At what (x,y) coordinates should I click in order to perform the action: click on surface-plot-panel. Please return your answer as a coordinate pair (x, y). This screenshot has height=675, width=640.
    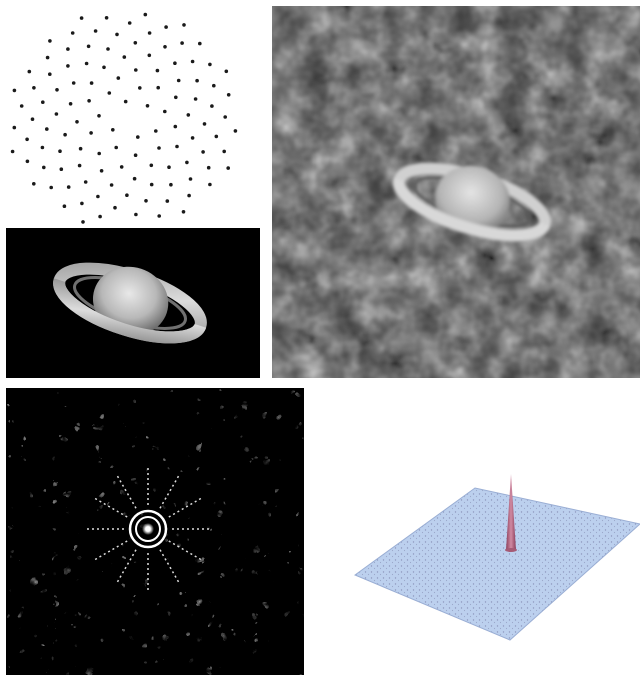
    Looking at the image, I should click on (490, 555).